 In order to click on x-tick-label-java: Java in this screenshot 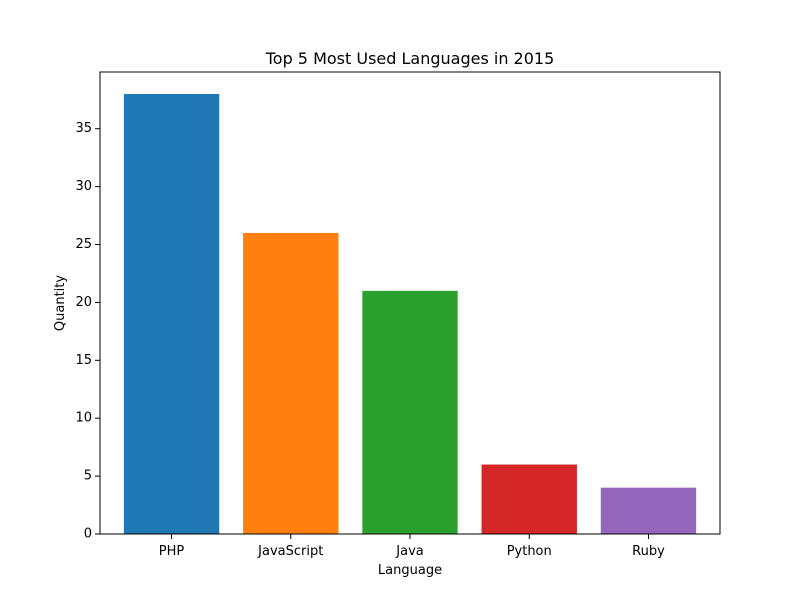, I will do `click(409, 551)`.